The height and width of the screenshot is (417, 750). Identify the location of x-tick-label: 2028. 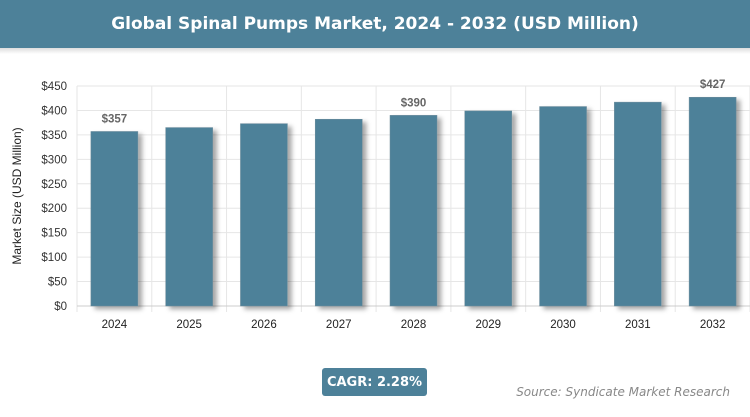
(414, 325).